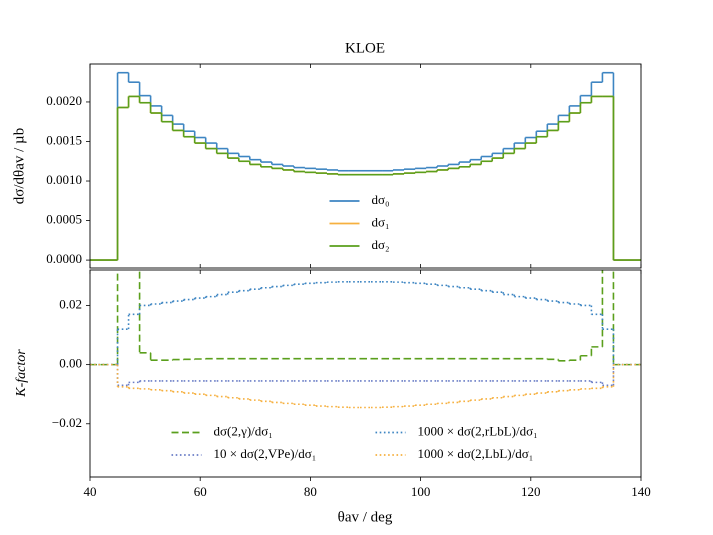 The height and width of the screenshot is (535, 713). What do you see at coordinates (200, 491) in the screenshot?
I see `x-tick-label: 60` at bounding box center [200, 491].